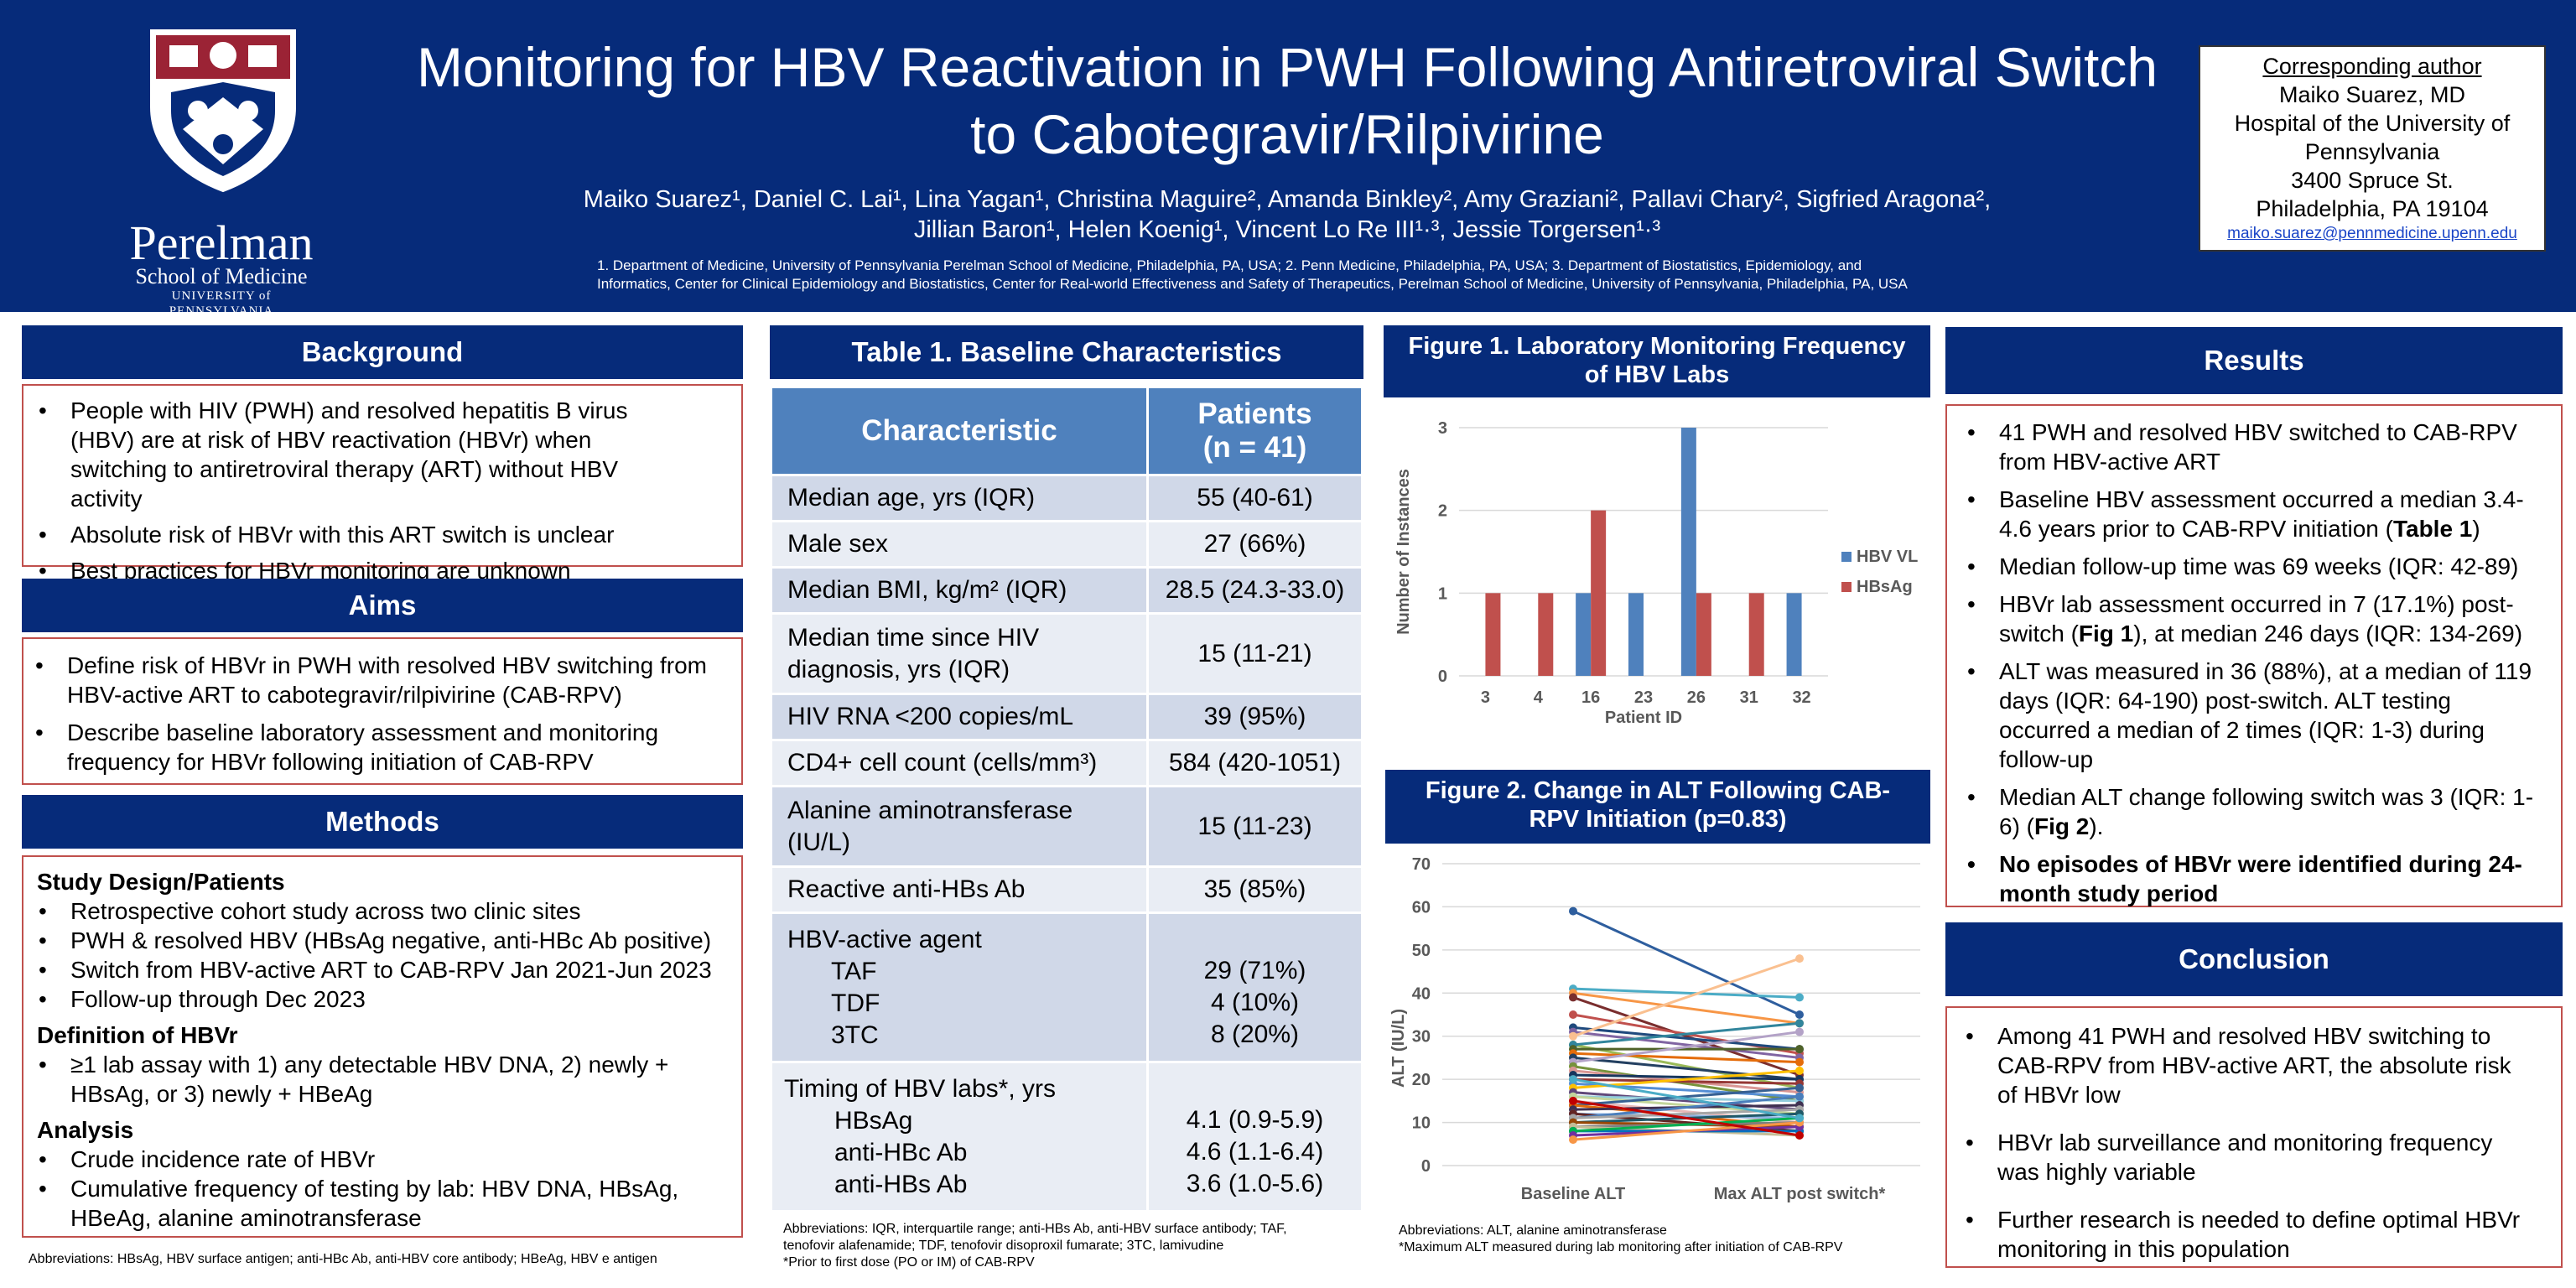 This screenshot has width=2576, height=1288. Describe the element at coordinates (2372, 151) in the screenshot. I see `corresponding-org-2: Pennsylvania` at that location.